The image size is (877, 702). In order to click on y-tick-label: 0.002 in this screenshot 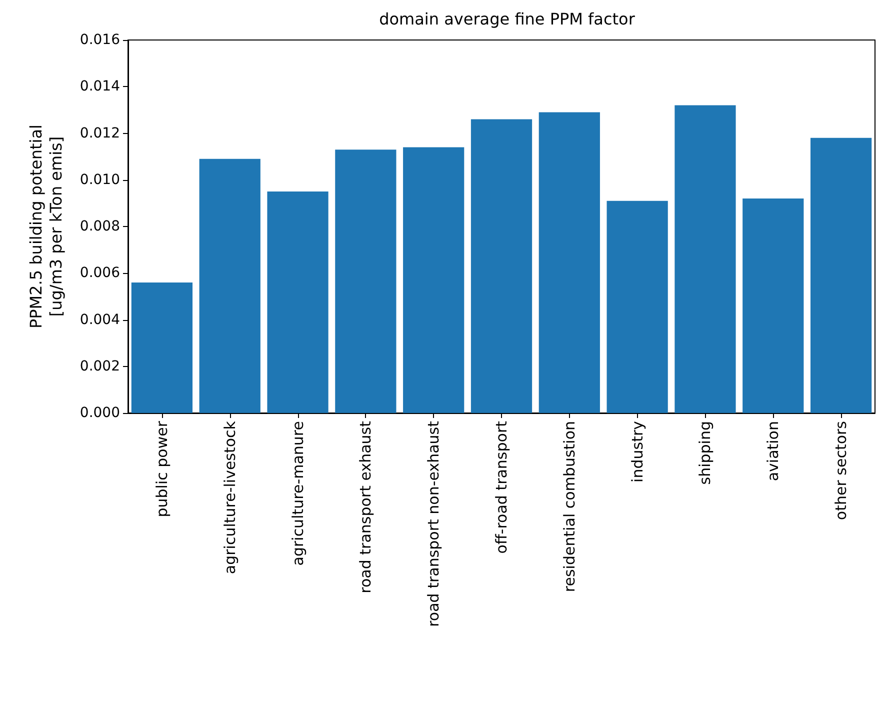, I will do `click(100, 366)`.